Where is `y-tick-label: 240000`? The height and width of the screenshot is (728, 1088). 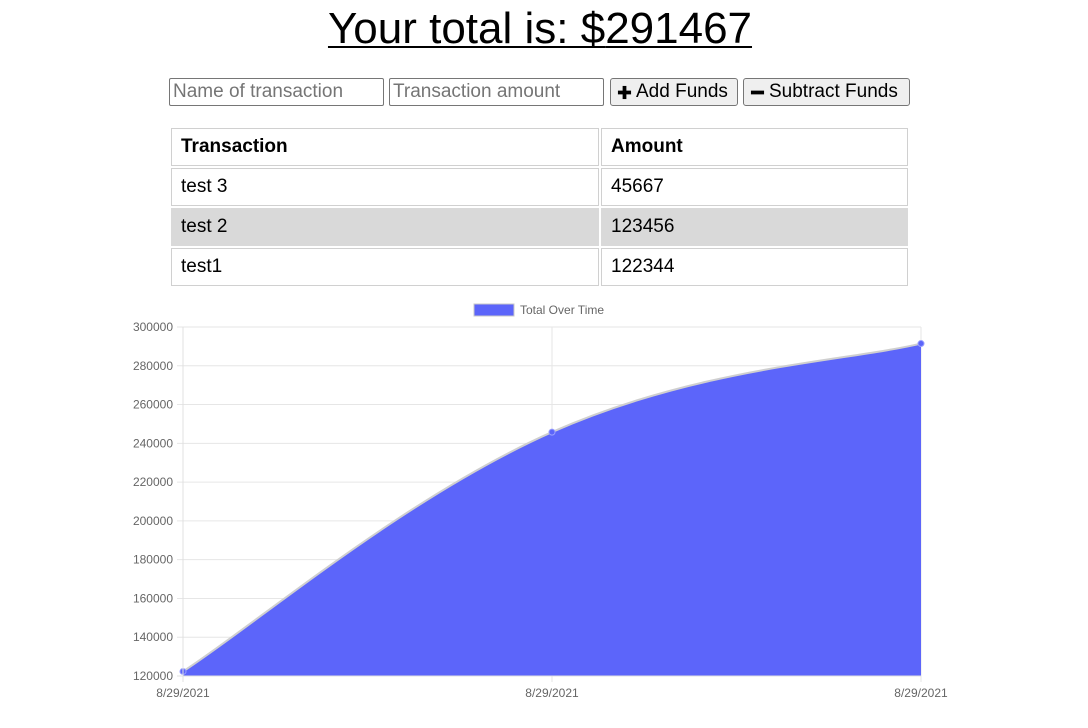 y-tick-label: 240000 is located at coordinates (153, 443).